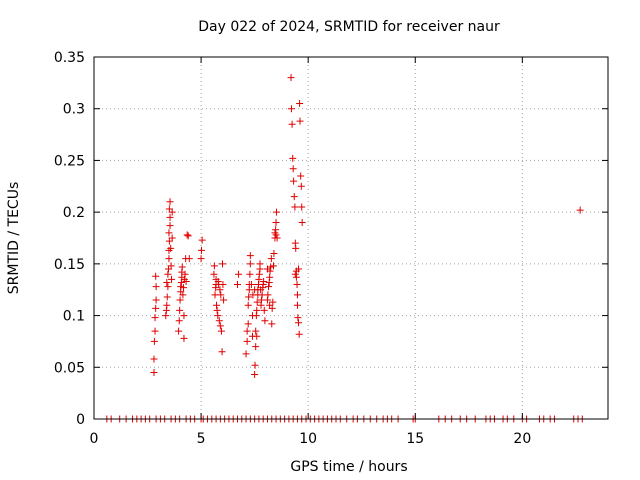  I want to click on y-tick-label: 0.3, so click(74, 110).